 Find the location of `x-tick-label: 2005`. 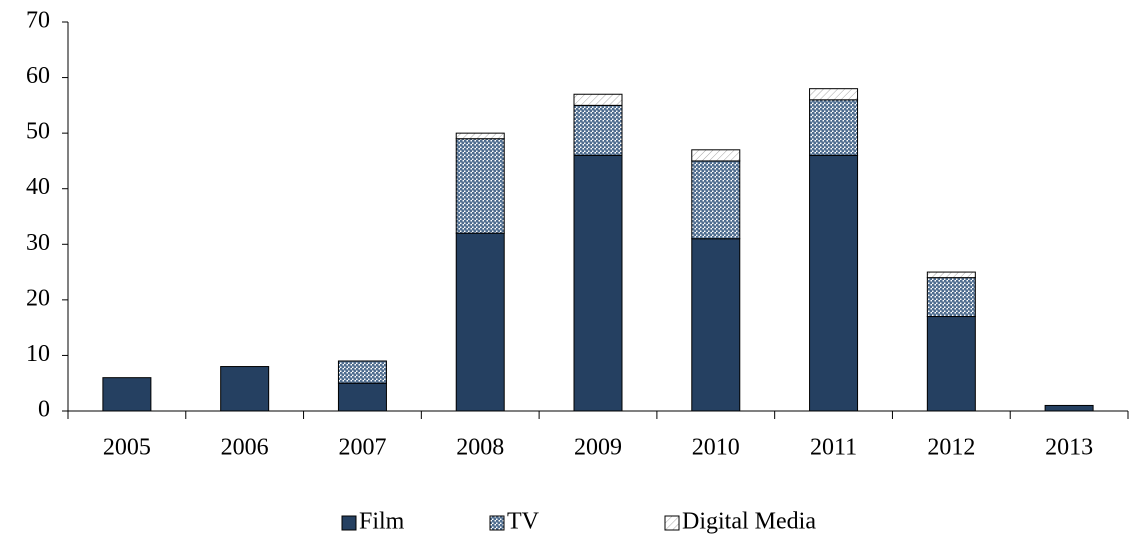

x-tick-label: 2005 is located at coordinates (127, 448).